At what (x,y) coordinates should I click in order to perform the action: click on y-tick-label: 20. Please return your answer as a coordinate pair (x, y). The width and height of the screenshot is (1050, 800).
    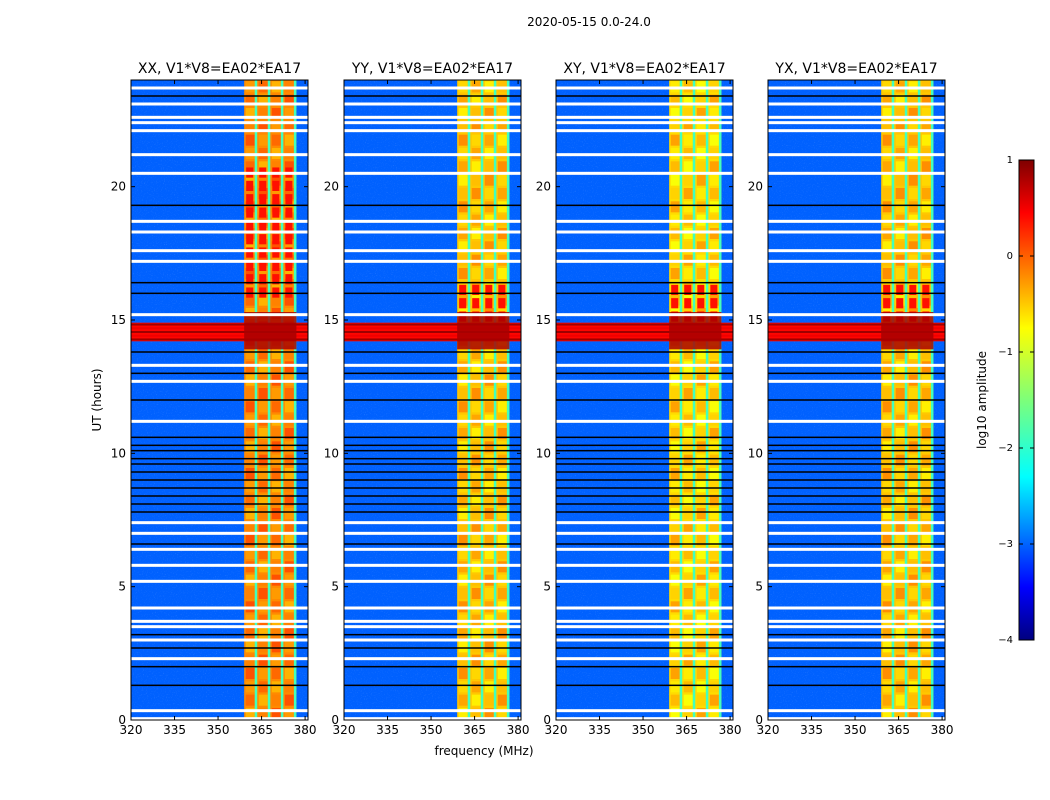
    Looking at the image, I should click on (755, 187).